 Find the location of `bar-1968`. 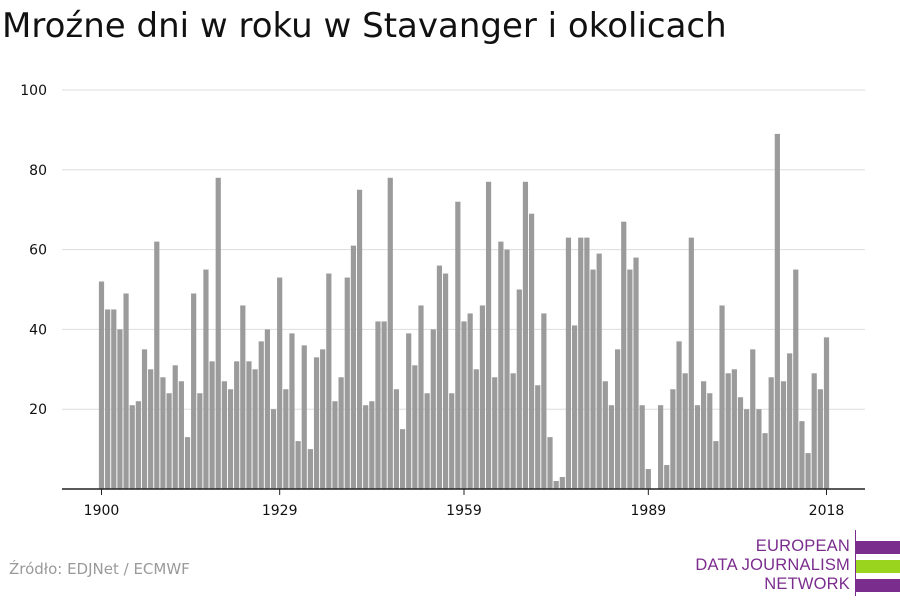

bar-1968 is located at coordinates (519, 389).